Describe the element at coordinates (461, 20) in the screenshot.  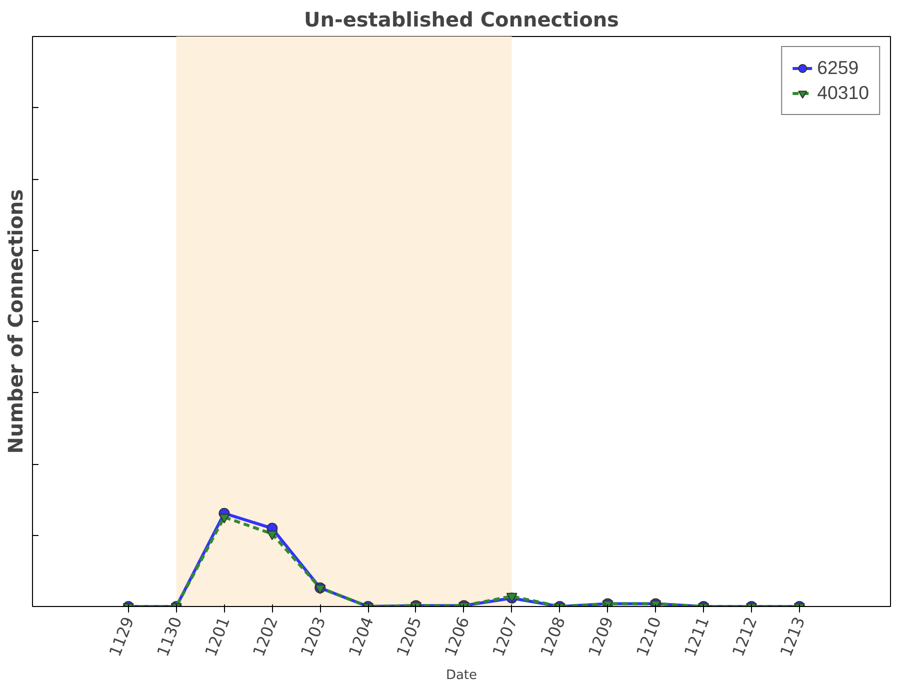
I see `chart-title: Un-established Connections` at that location.